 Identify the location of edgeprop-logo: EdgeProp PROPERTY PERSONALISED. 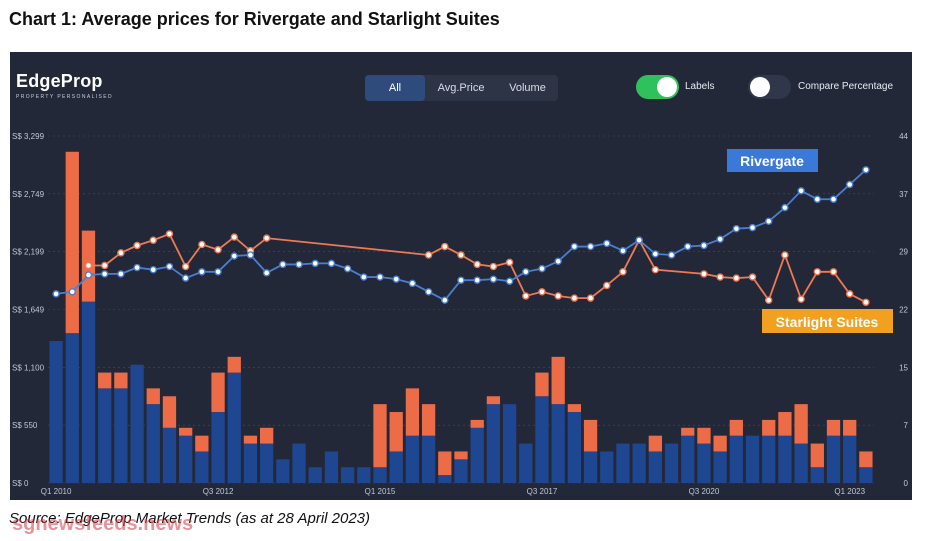
(64, 85).